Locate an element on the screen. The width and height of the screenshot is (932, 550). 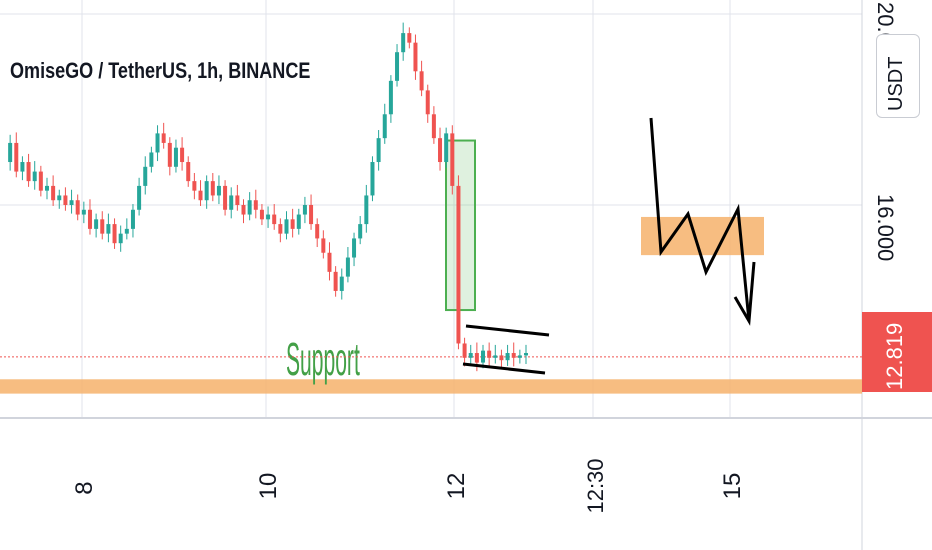
x-tick-8: 8 is located at coordinates (84, 487).